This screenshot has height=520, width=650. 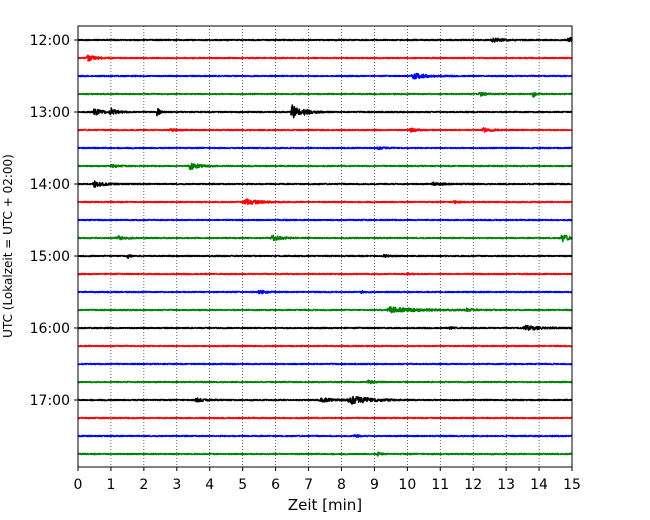 What do you see at coordinates (50, 185) in the screenshot?
I see `y-tick-label: 14:00` at bounding box center [50, 185].